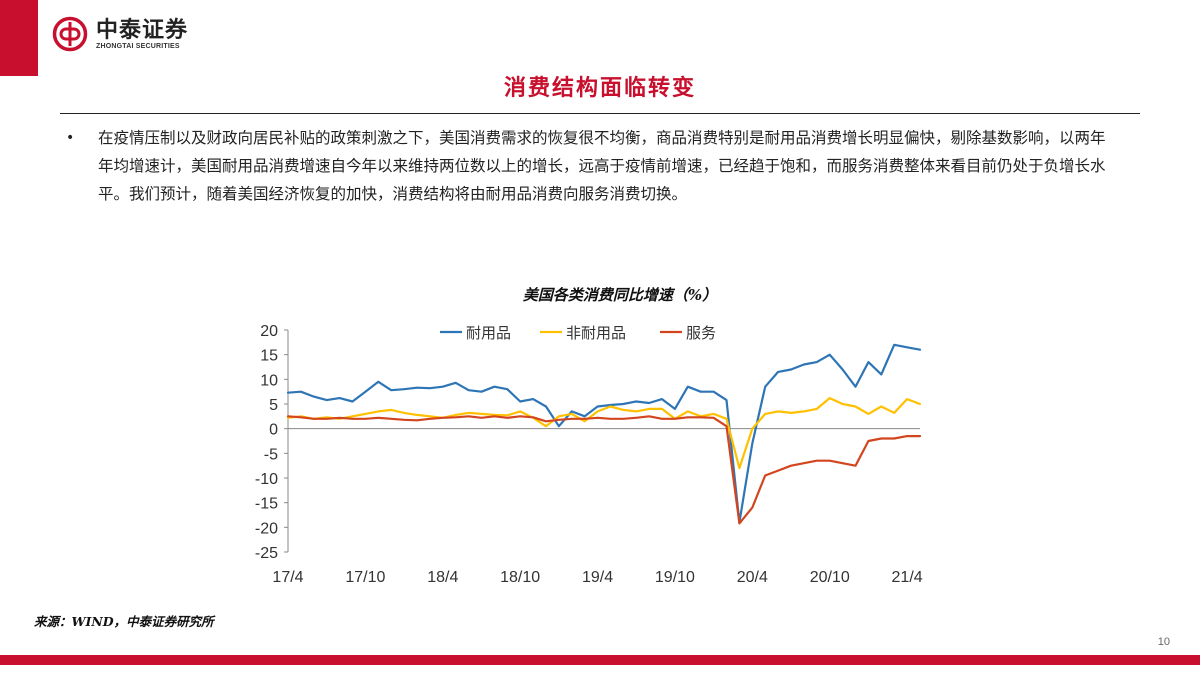 This screenshot has height=675, width=1200. Describe the element at coordinates (266, 504) in the screenshot. I see `y-tick-label: -15` at that location.